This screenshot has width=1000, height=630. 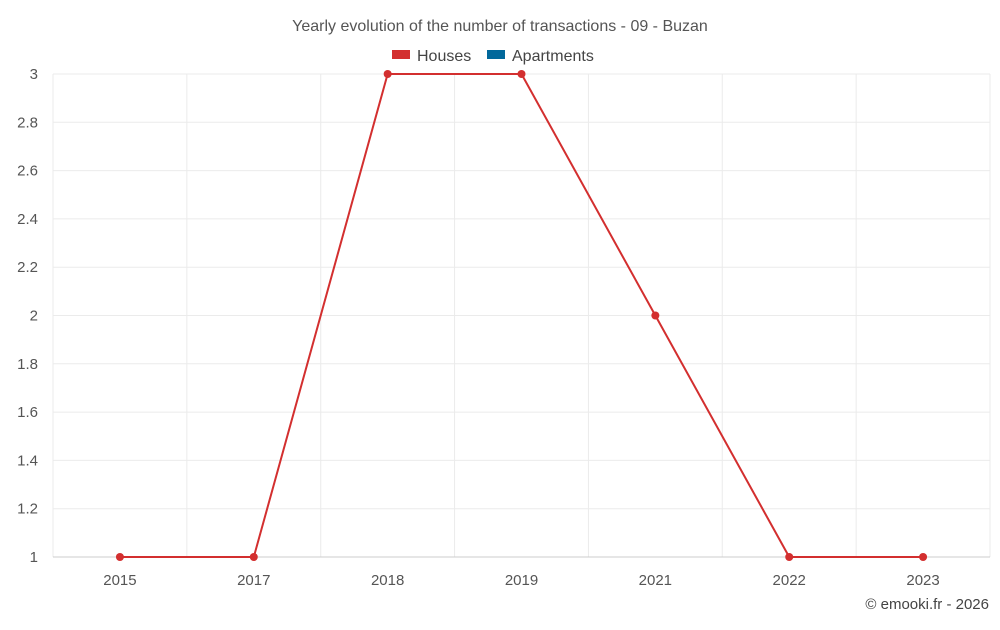 What do you see at coordinates (27, 122) in the screenshot?
I see `y-tick-label: 2.8` at bounding box center [27, 122].